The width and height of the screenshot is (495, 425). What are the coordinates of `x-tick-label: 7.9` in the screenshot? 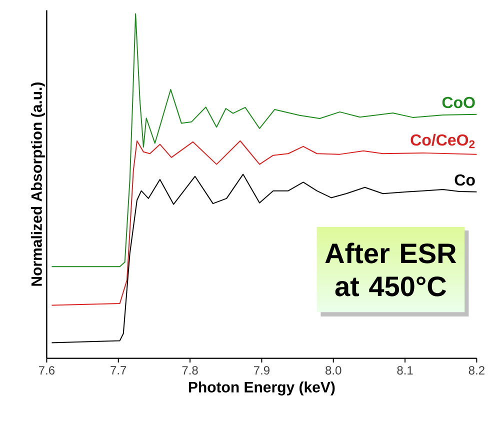 It's located at (262, 370).